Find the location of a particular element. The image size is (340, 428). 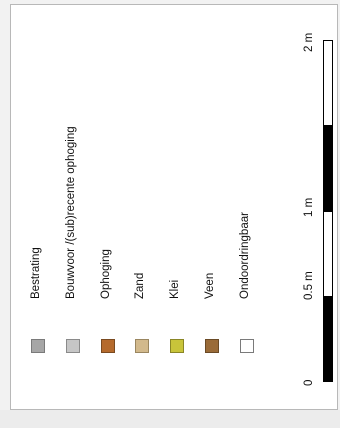

legend-label-bestrating: Bestrating is located at coordinates (36, 273).